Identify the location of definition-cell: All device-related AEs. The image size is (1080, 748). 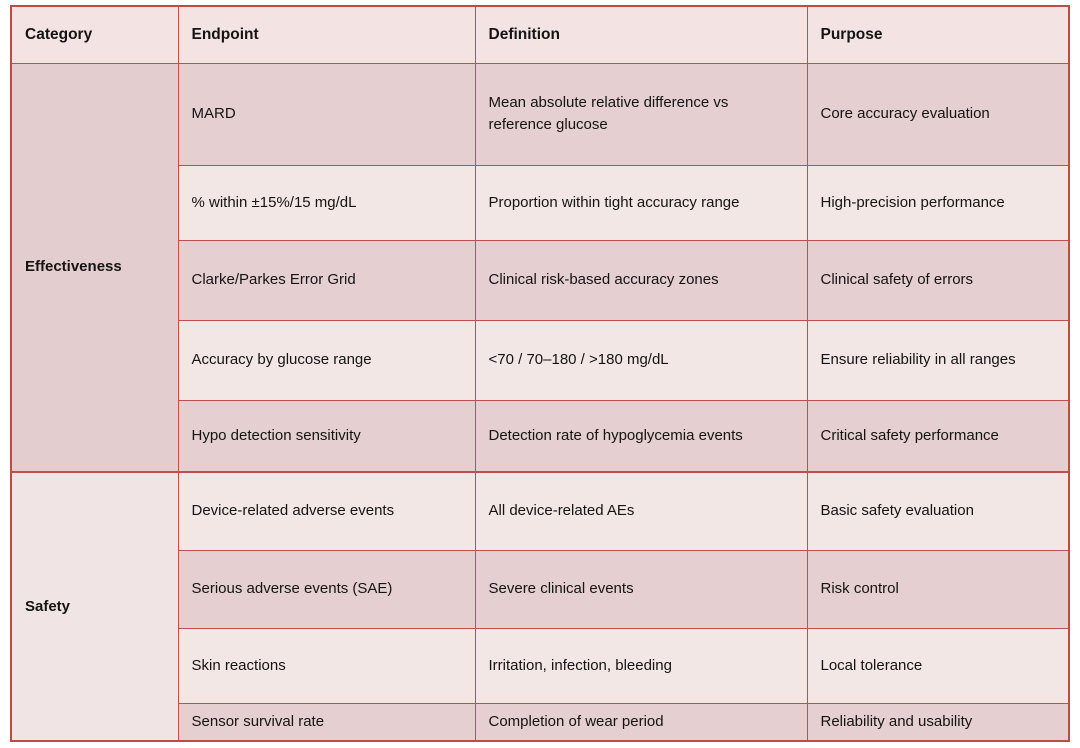
(641, 511).